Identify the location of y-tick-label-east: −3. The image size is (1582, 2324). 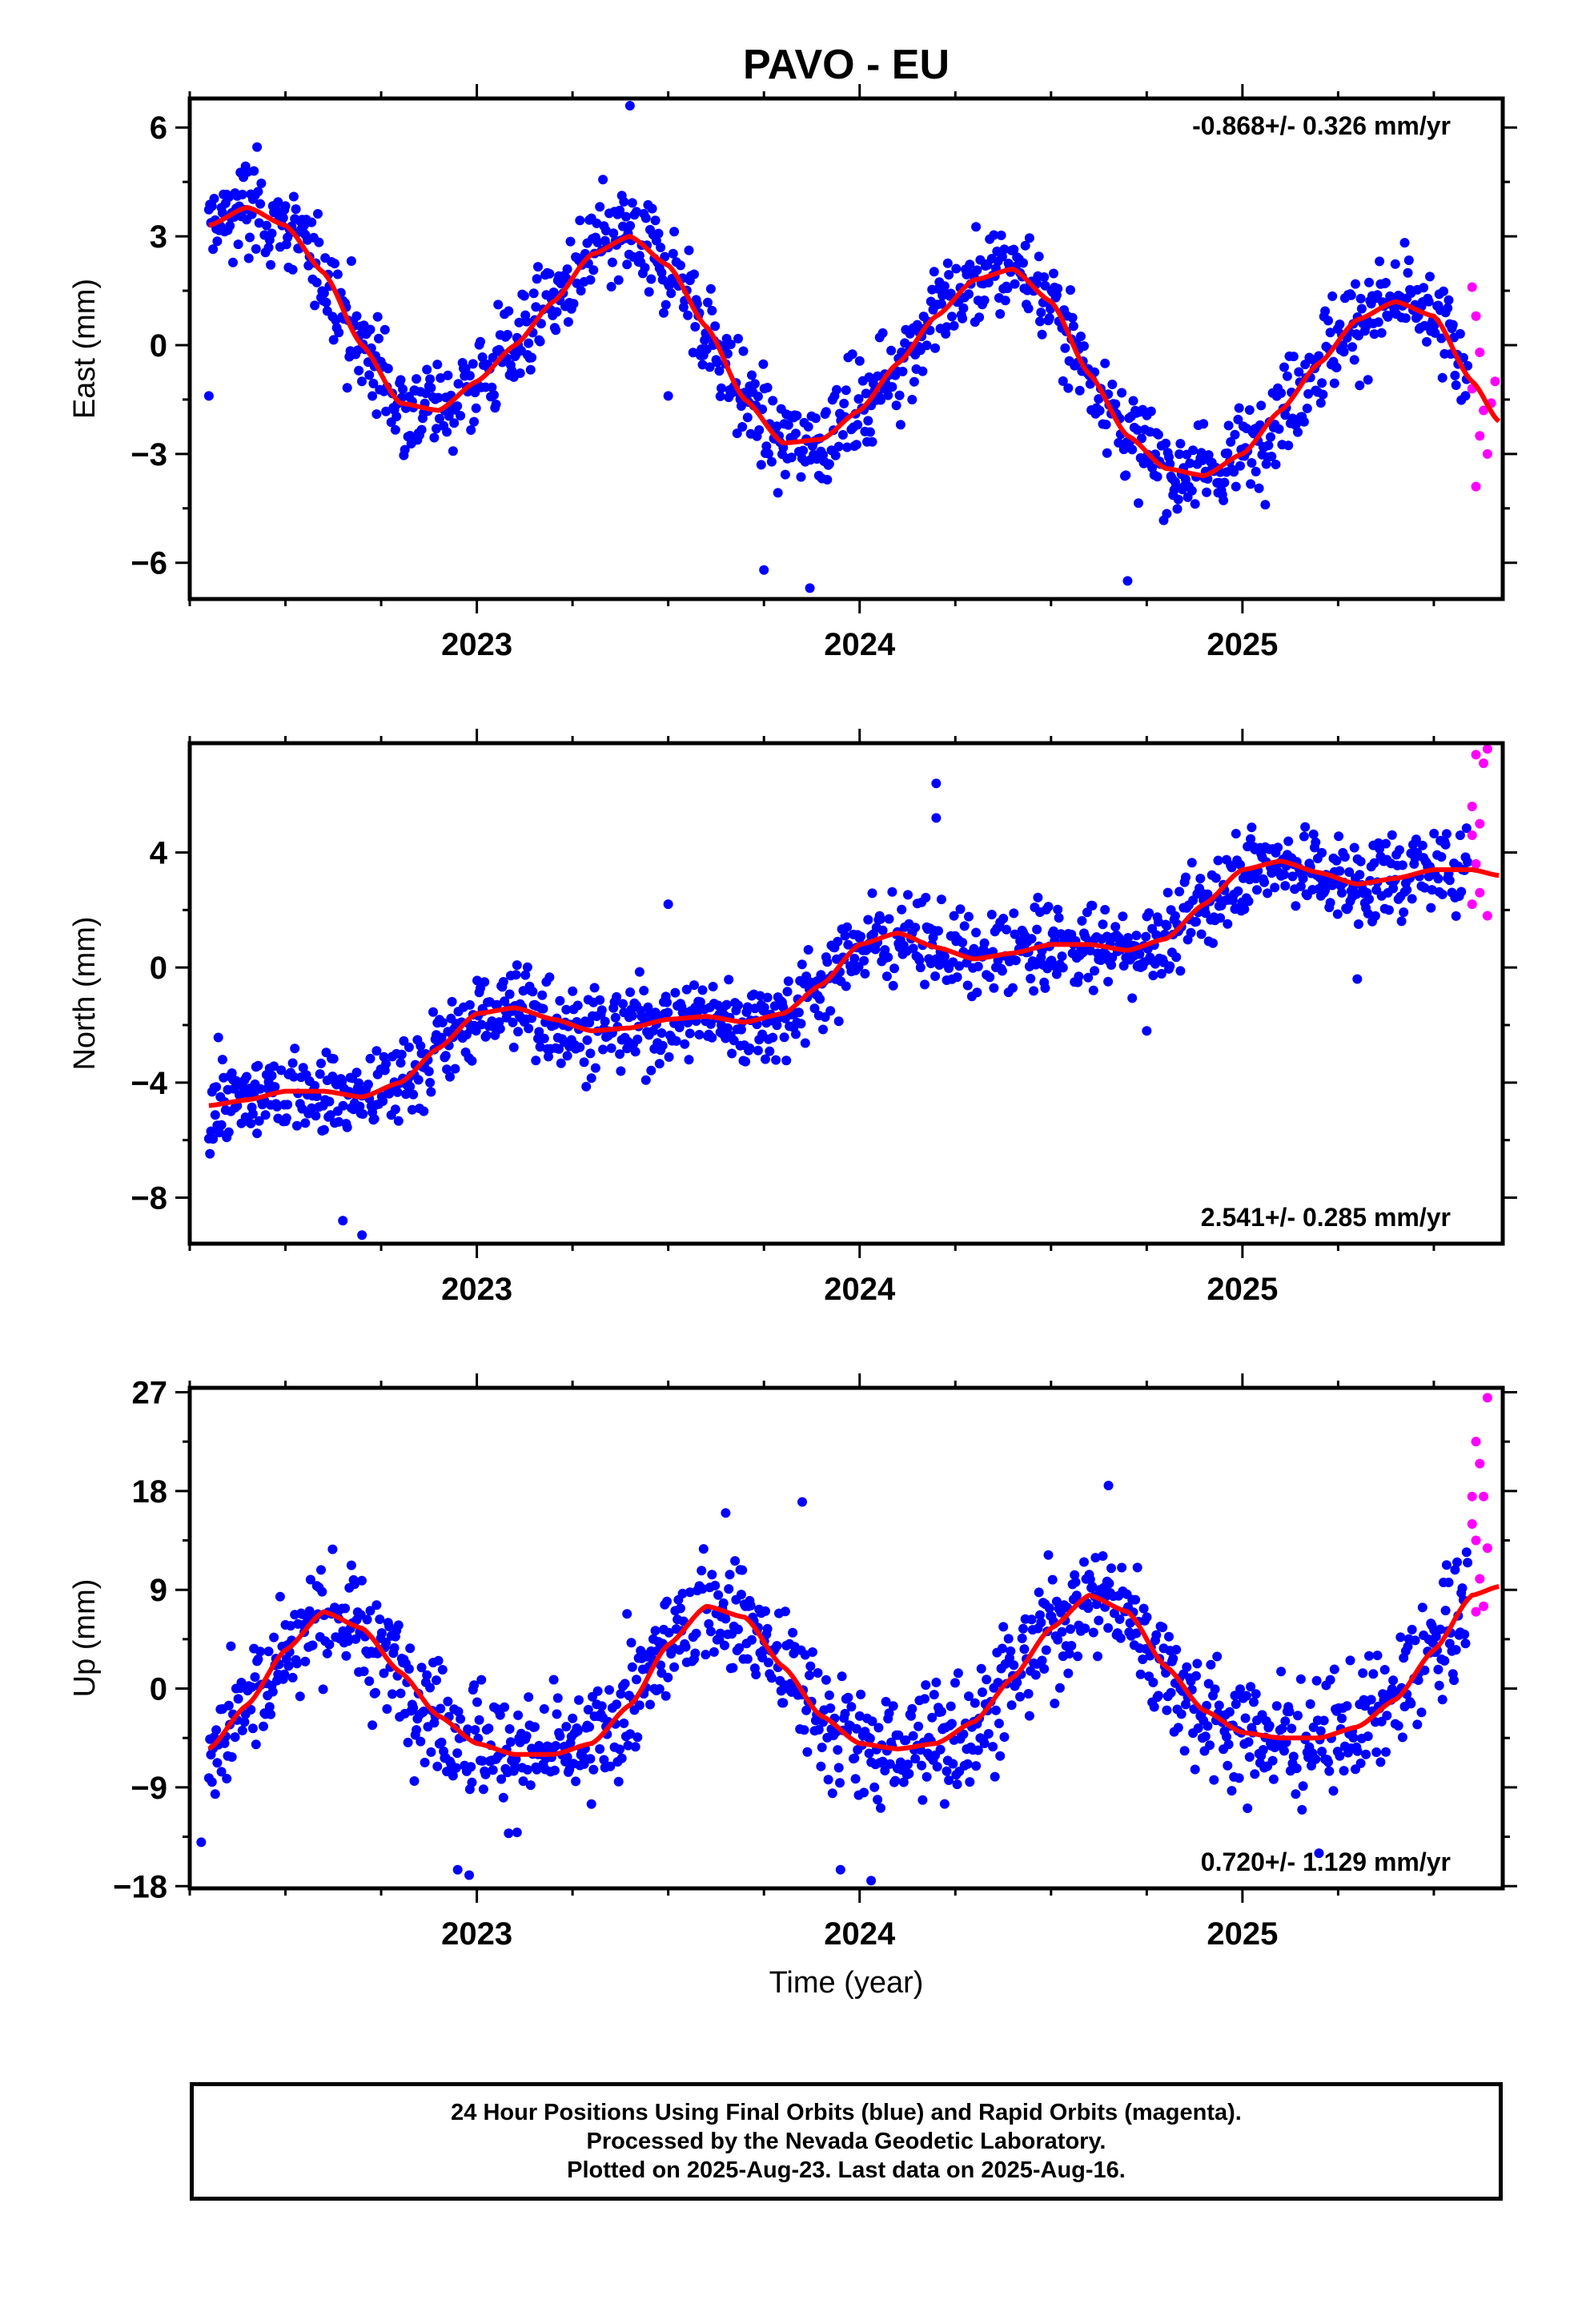
(148, 454).